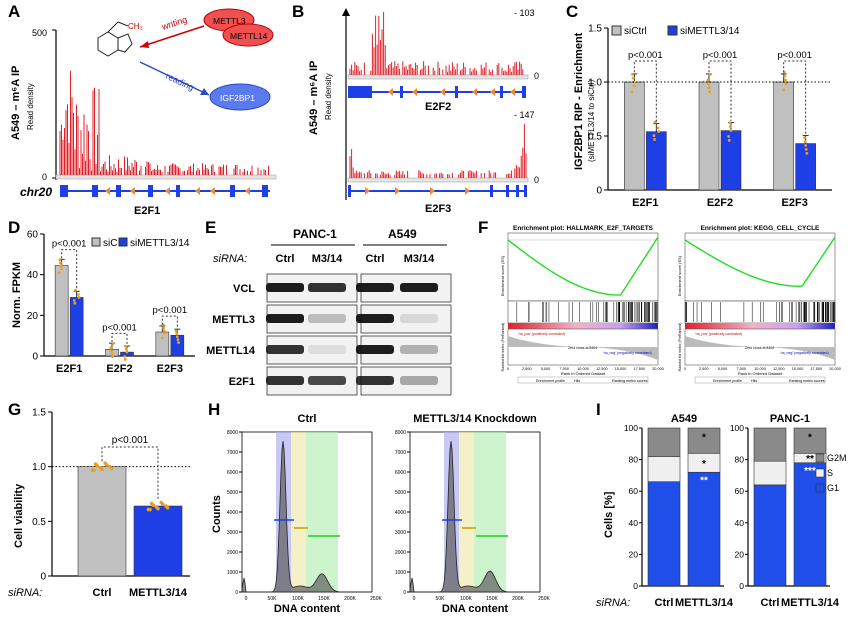  Describe the element at coordinates (170, 369) in the screenshot. I see `category-label: E2F3` at that location.